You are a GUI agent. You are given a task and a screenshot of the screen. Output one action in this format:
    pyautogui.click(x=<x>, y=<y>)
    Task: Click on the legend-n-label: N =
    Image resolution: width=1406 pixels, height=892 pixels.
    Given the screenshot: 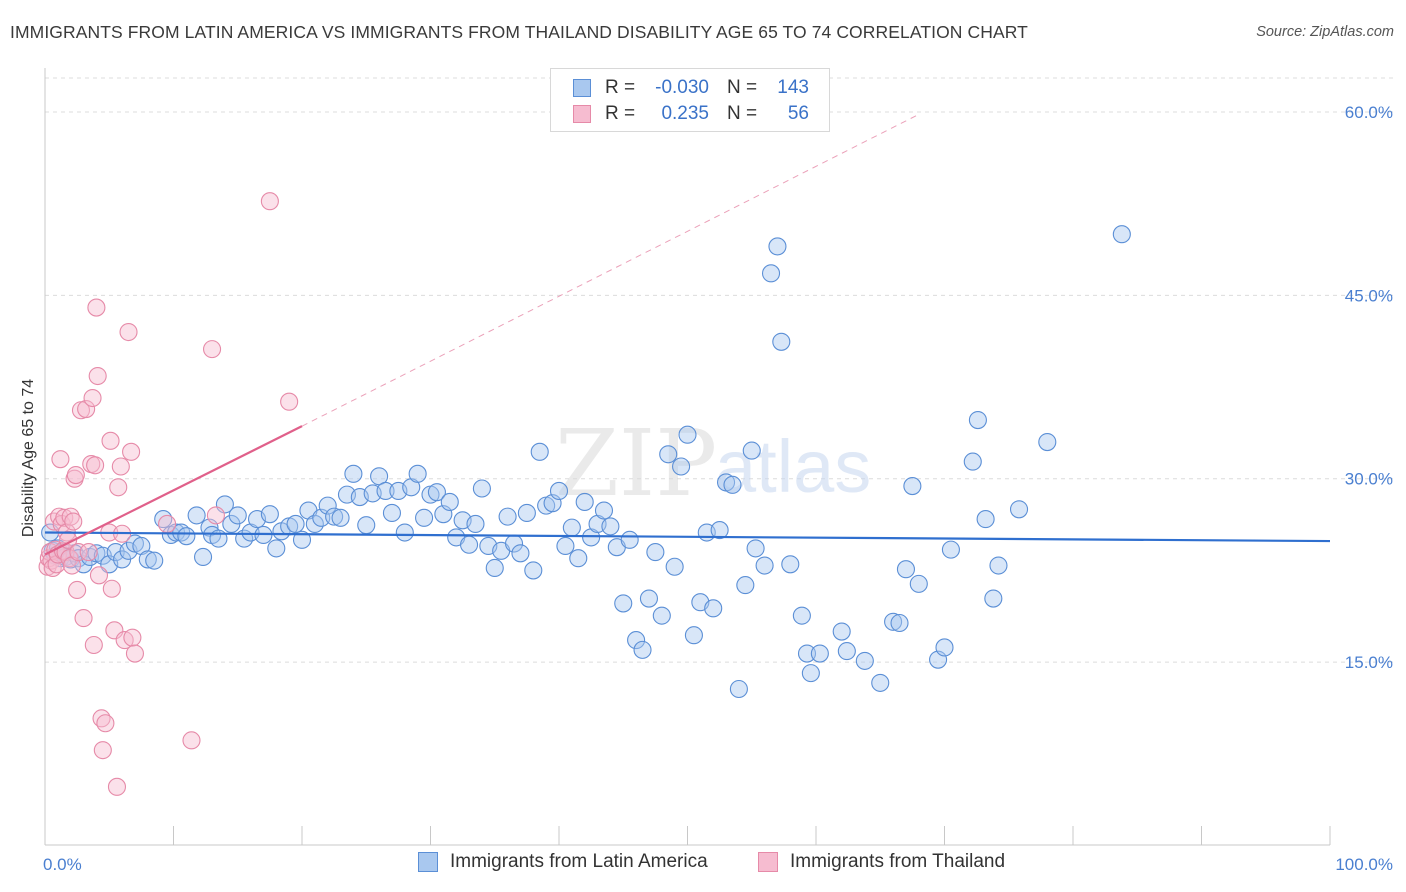 What is the action you would take?
    pyautogui.click(x=742, y=87)
    